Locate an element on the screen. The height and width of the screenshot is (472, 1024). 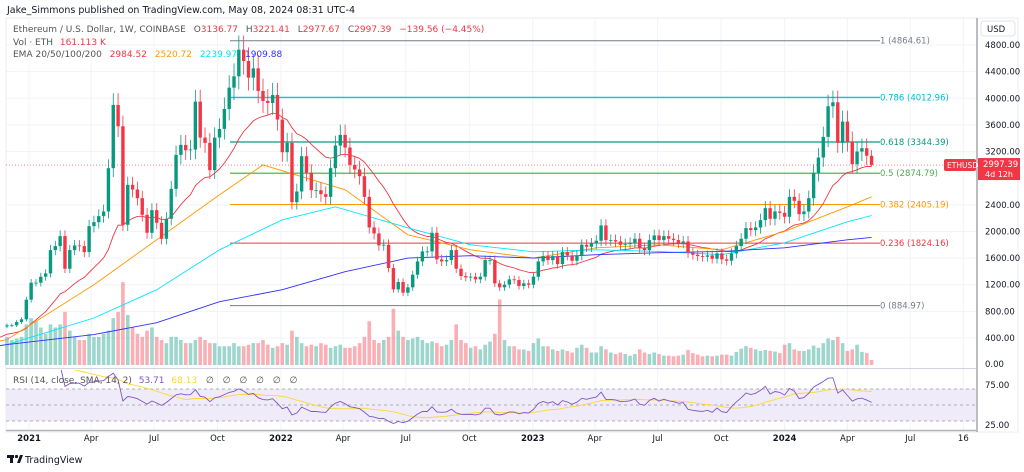
price-axis-label: 1600.00 is located at coordinates (1002, 259).